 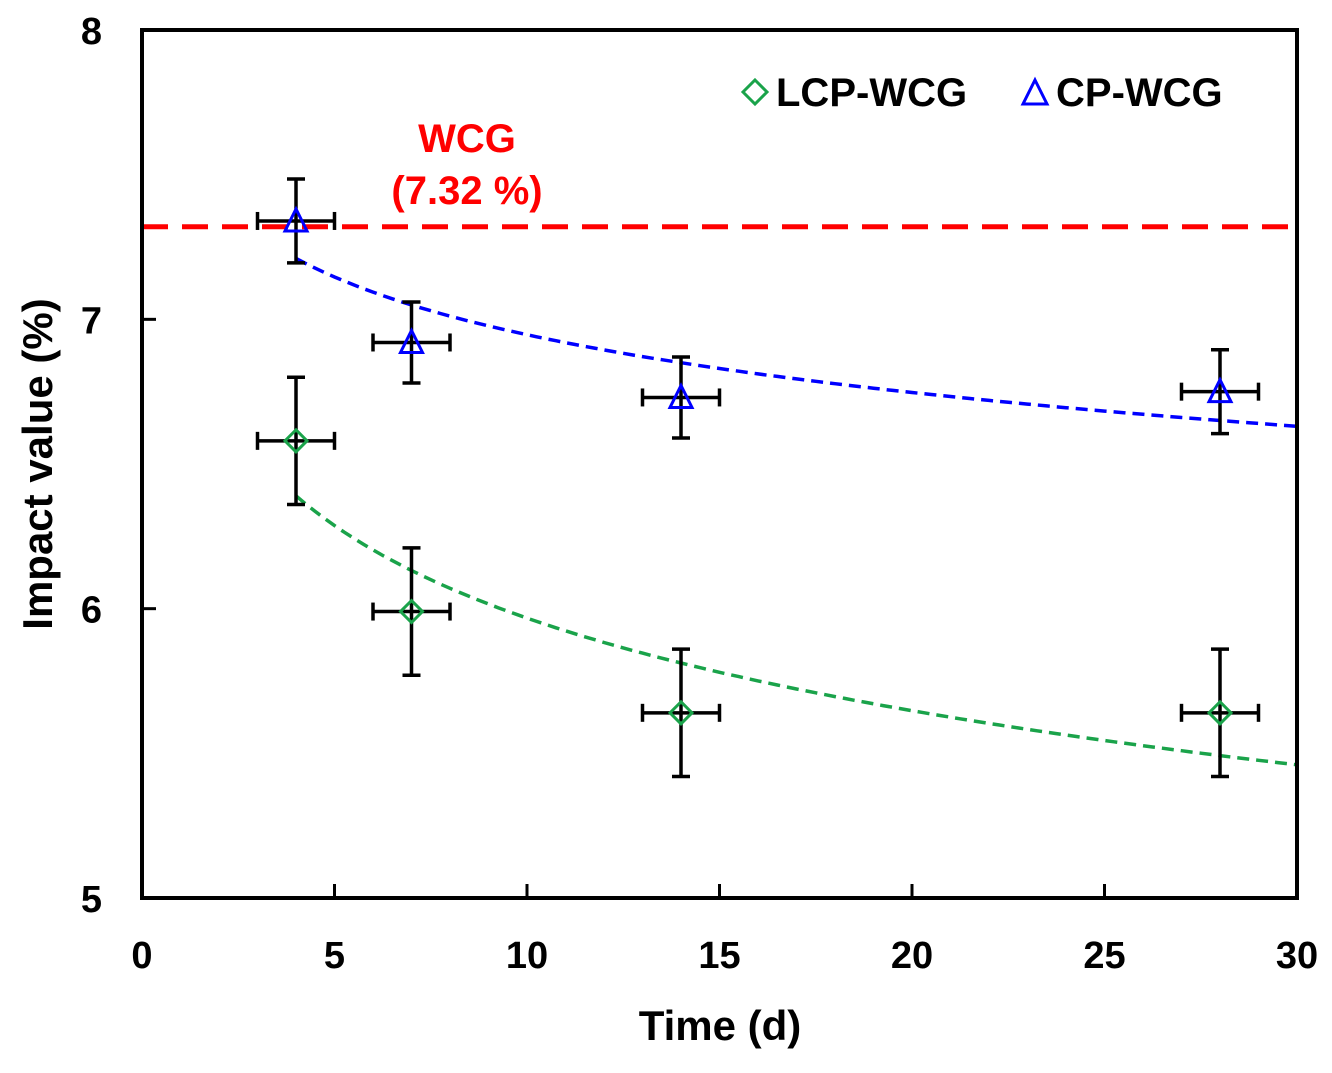 What do you see at coordinates (912, 956) in the screenshot?
I see `x-tick-label: 20` at bounding box center [912, 956].